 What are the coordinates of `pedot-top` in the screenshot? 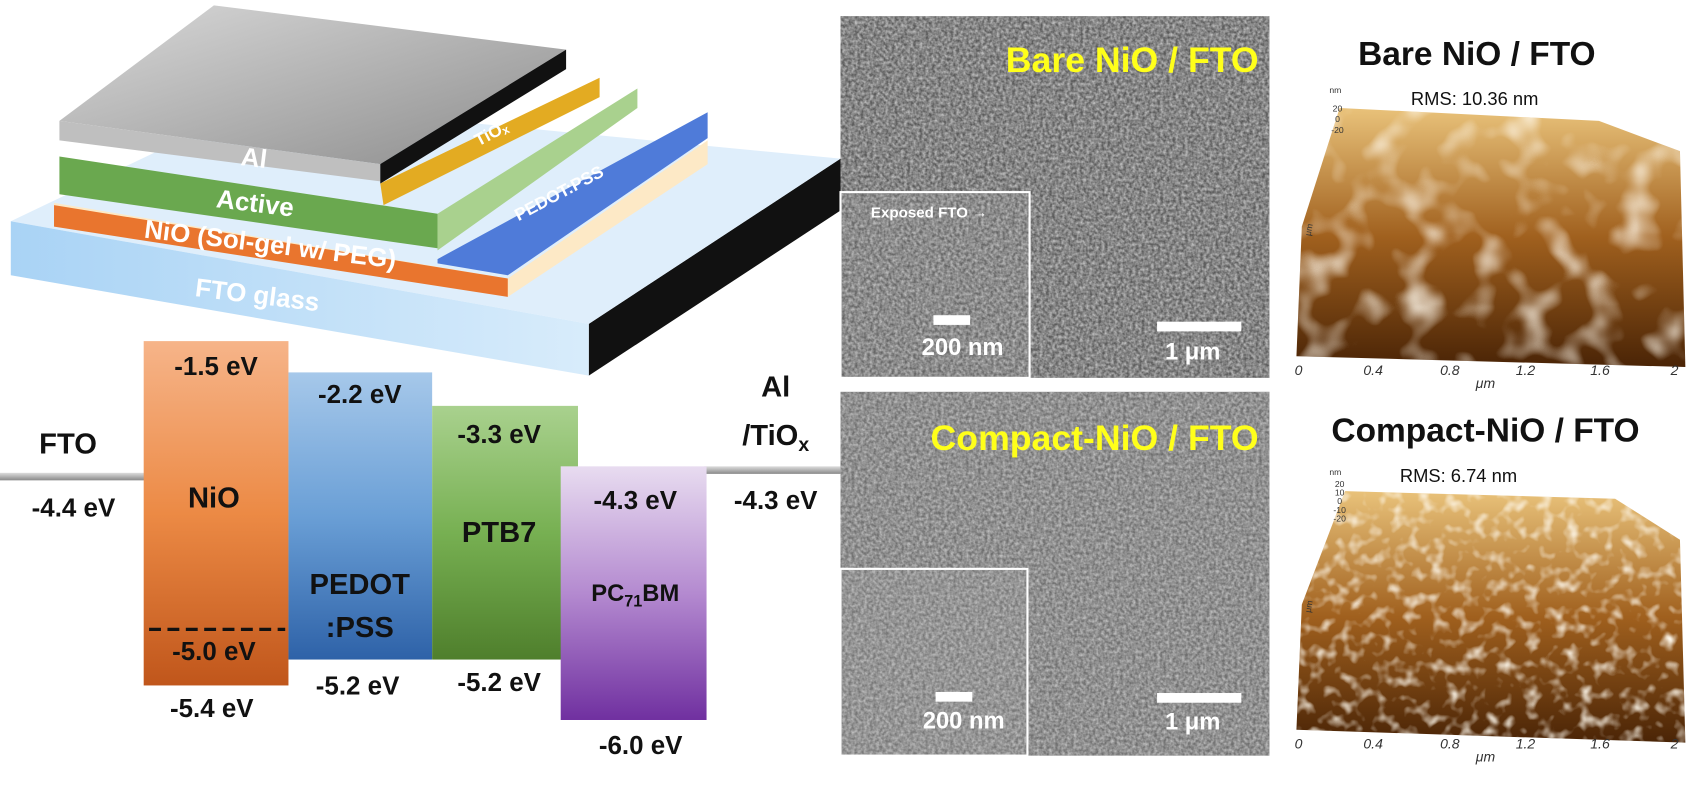 It's located at (381, 218).